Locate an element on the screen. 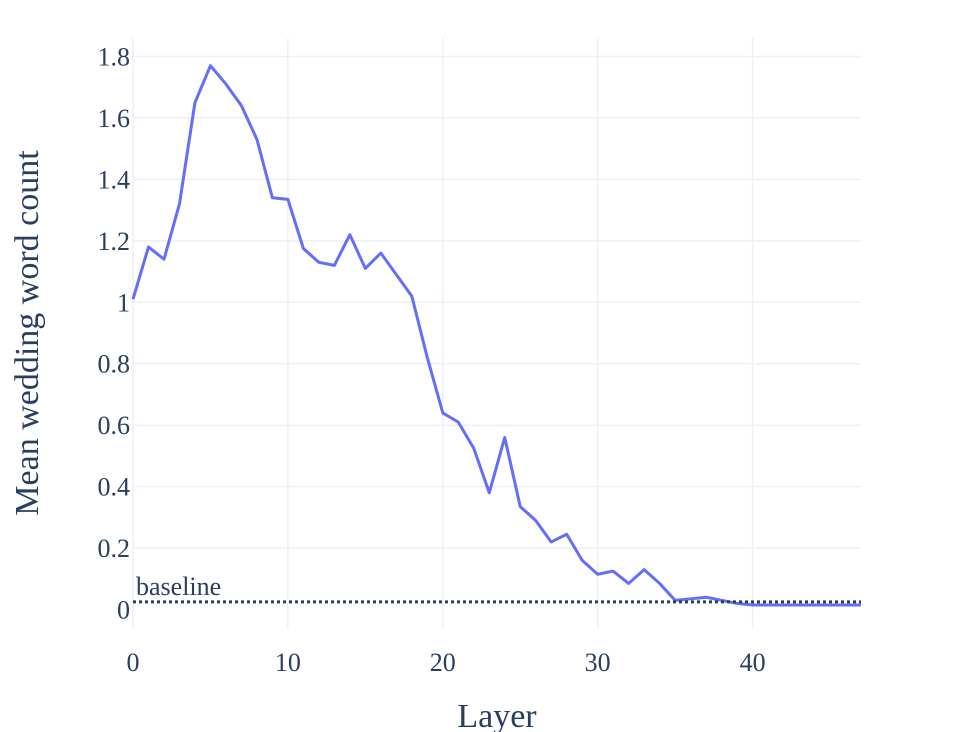 This screenshot has width=957, height=732. y-tick-label: 0.6 is located at coordinates (114, 425).